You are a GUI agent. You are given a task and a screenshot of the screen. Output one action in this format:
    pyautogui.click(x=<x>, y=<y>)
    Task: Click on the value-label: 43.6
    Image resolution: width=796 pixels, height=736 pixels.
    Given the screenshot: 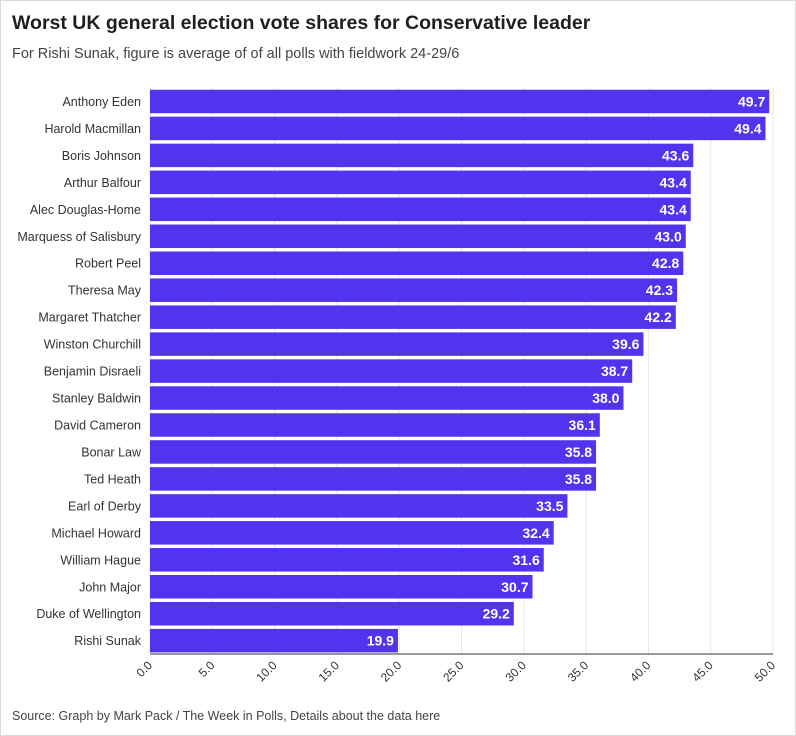 What is the action you would take?
    pyautogui.click(x=675, y=155)
    